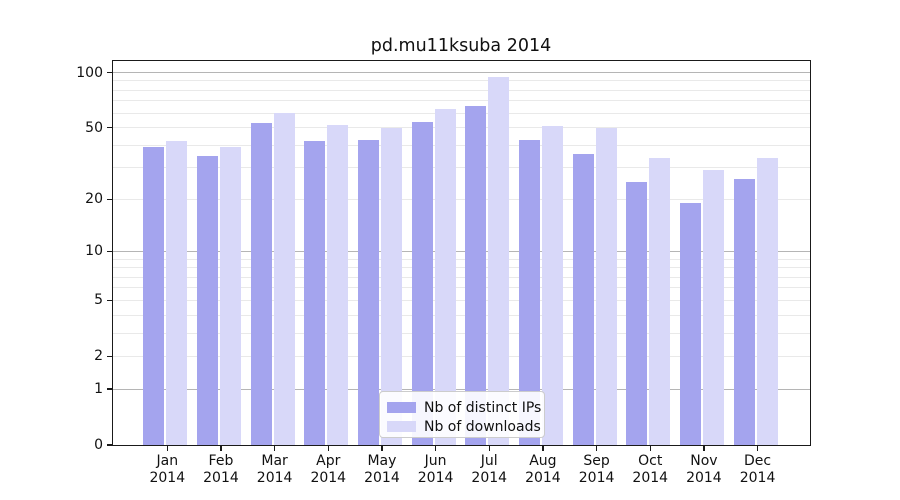 The width and height of the screenshot is (900, 500). What do you see at coordinates (89, 72) in the screenshot?
I see `y-tick-label-100: 100` at bounding box center [89, 72].